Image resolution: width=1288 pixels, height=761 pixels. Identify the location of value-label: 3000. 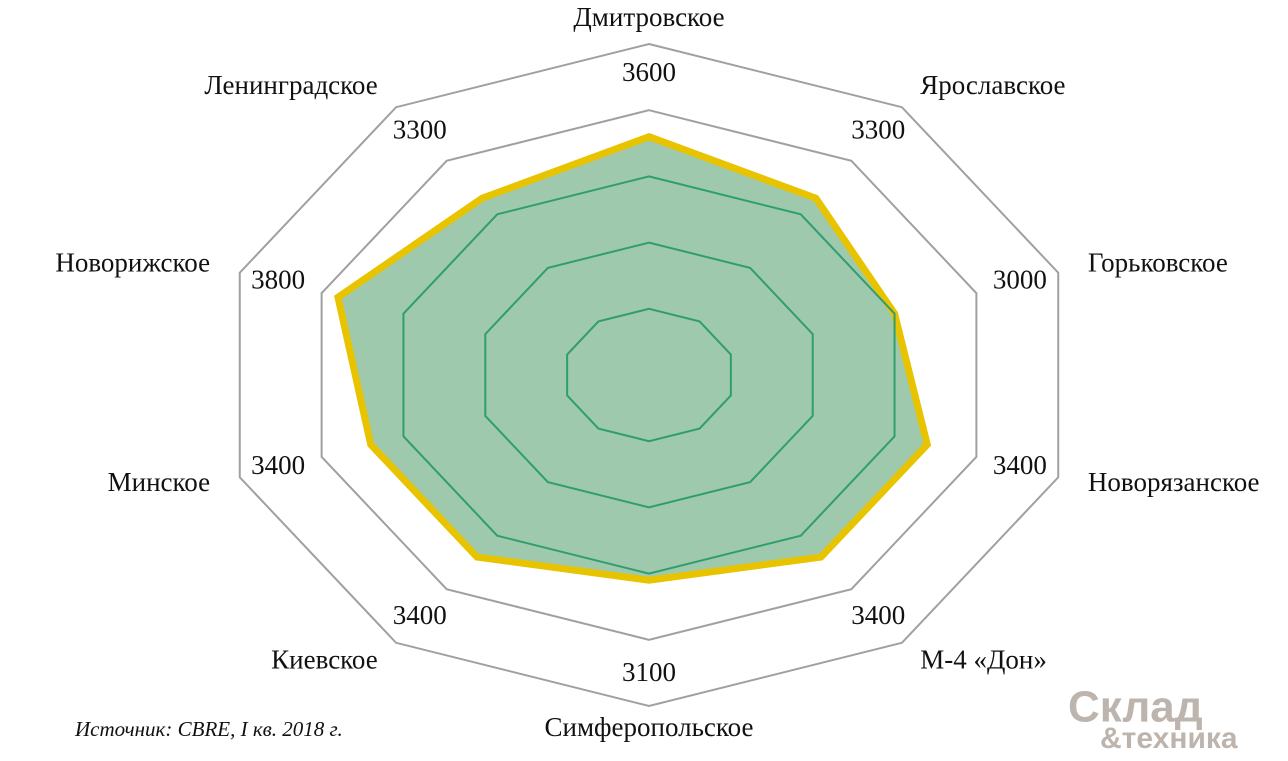
(1020, 279).